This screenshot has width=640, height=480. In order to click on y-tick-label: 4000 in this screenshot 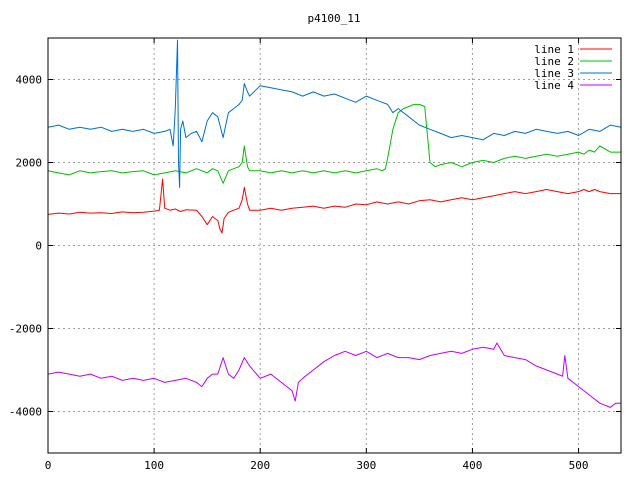, I will do `click(29, 80)`.